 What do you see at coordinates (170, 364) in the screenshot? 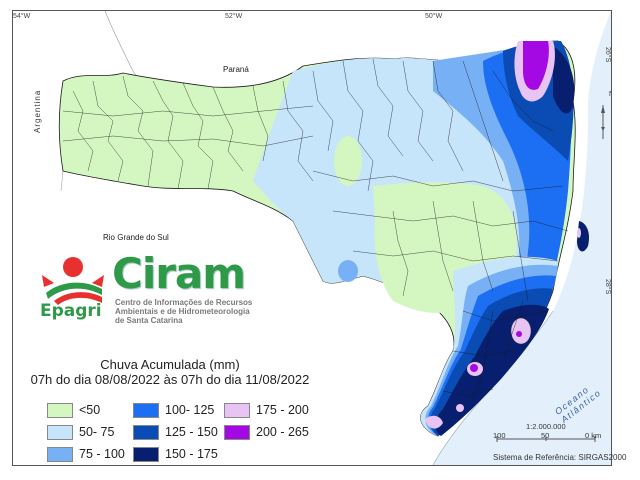
I see `legend-title-line1: Chuva Acumulada (mm)` at bounding box center [170, 364].